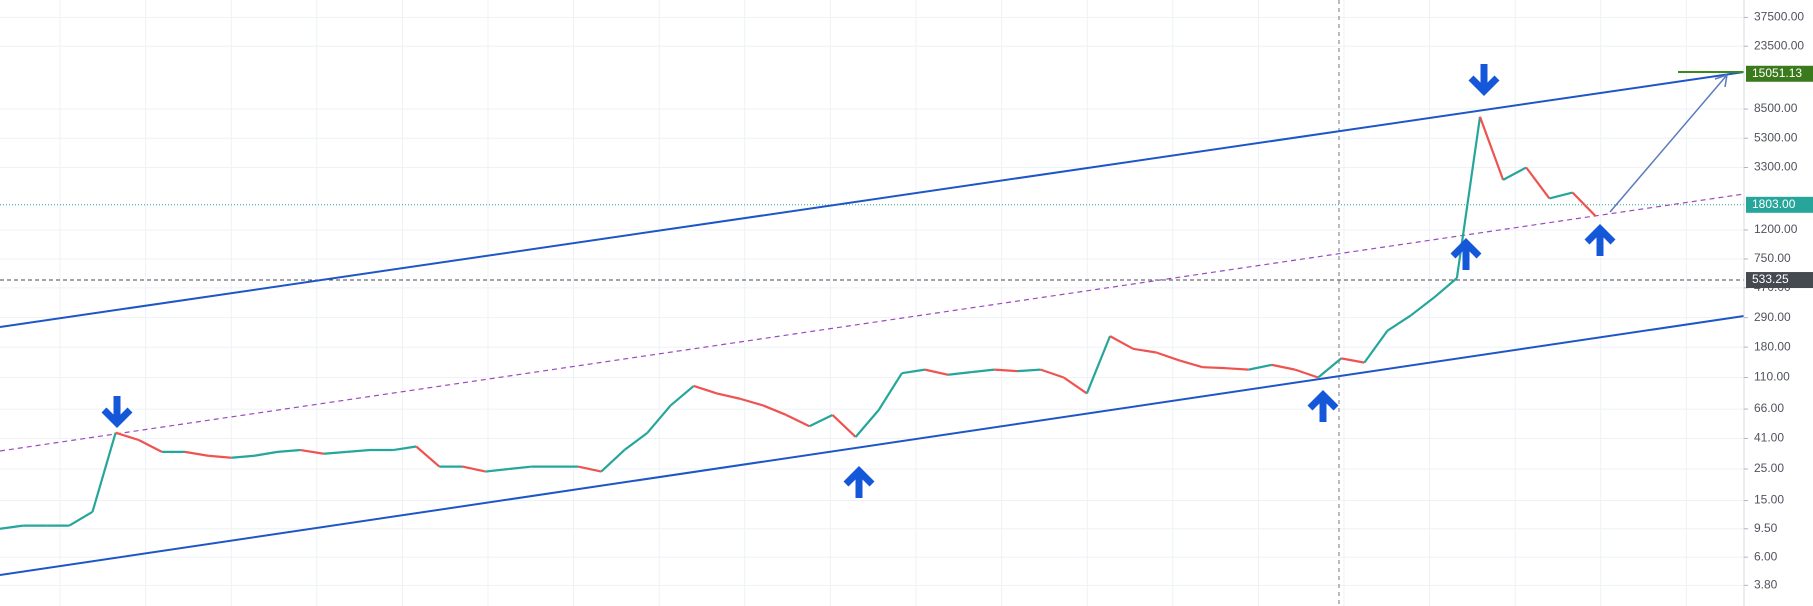 The height and width of the screenshot is (606, 1813). I want to click on y-tick-label: 41.00, so click(1769, 438).